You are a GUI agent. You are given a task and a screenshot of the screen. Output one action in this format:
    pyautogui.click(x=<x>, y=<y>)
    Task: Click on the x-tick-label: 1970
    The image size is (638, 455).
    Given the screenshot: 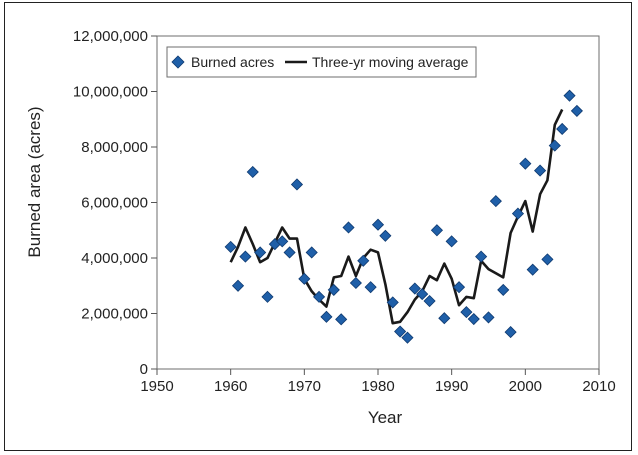 What is the action you would take?
    pyautogui.click(x=304, y=386)
    